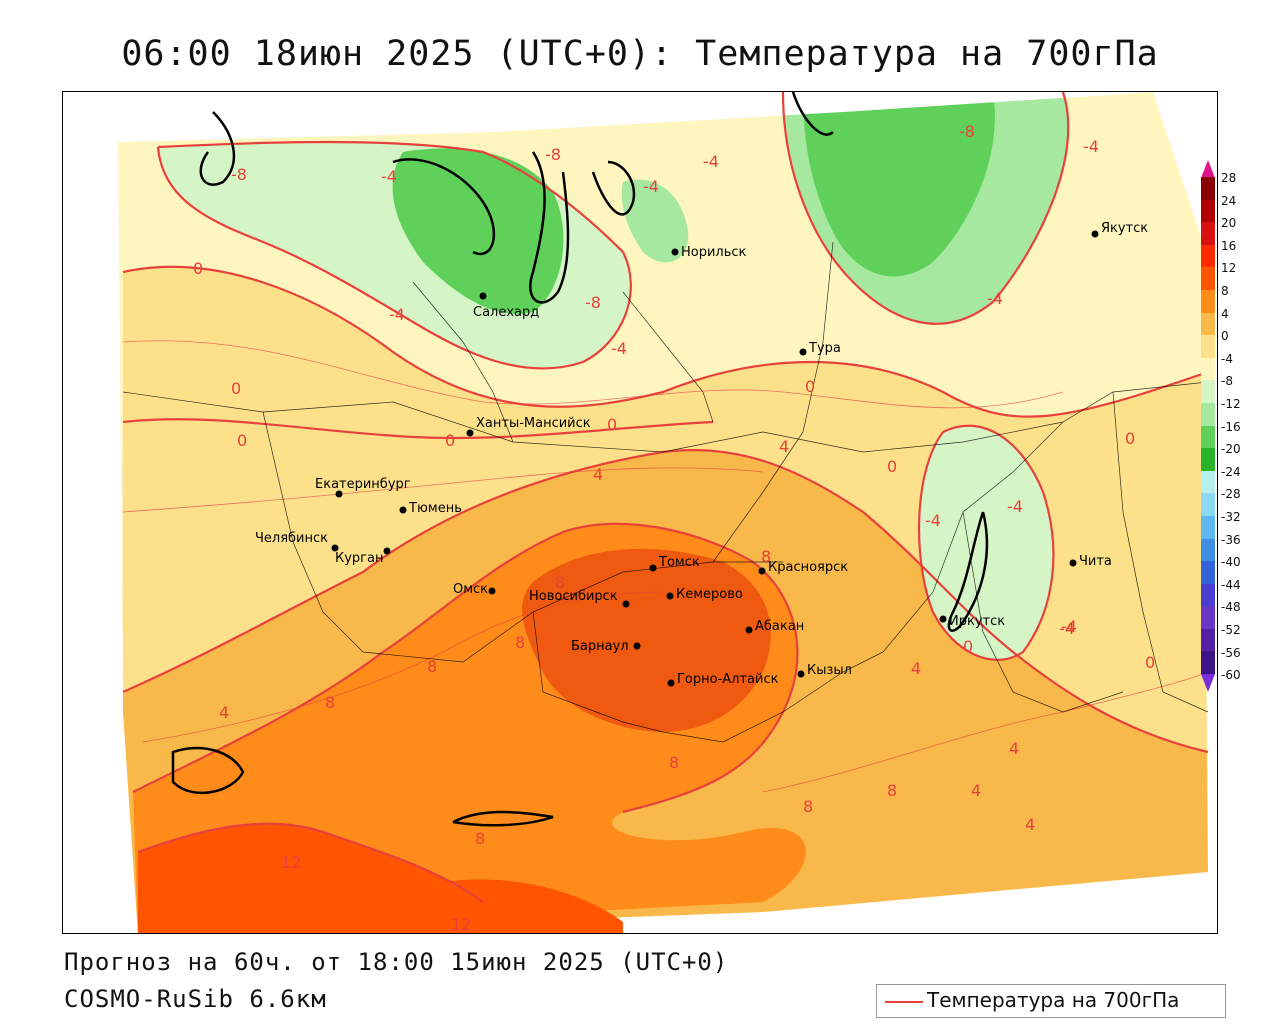 The width and height of the screenshot is (1280, 1024). Describe the element at coordinates (779, 626) in the screenshot. I see `city-abakan: Абакан` at that location.